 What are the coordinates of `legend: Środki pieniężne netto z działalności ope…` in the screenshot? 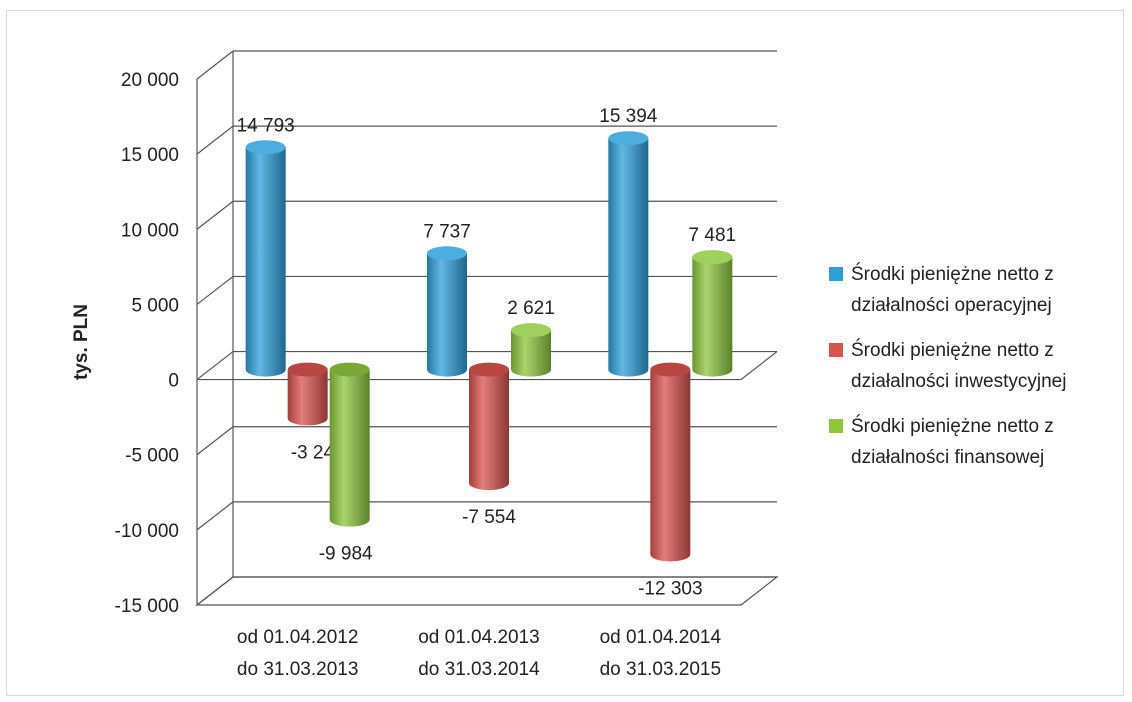 It's located at (979, 373).